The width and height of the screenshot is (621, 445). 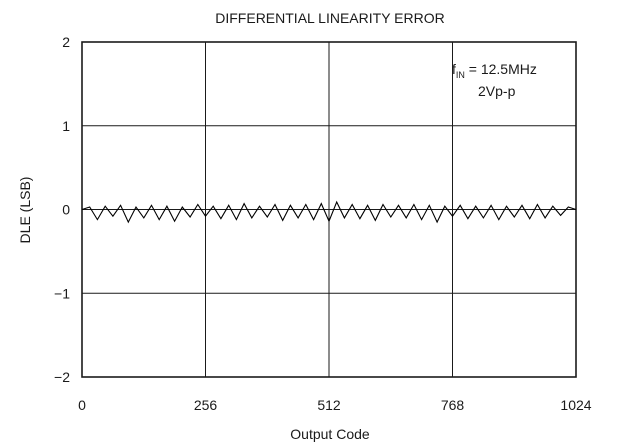 I want to click on x-tick-label: 768, so click(x=453, y=405).